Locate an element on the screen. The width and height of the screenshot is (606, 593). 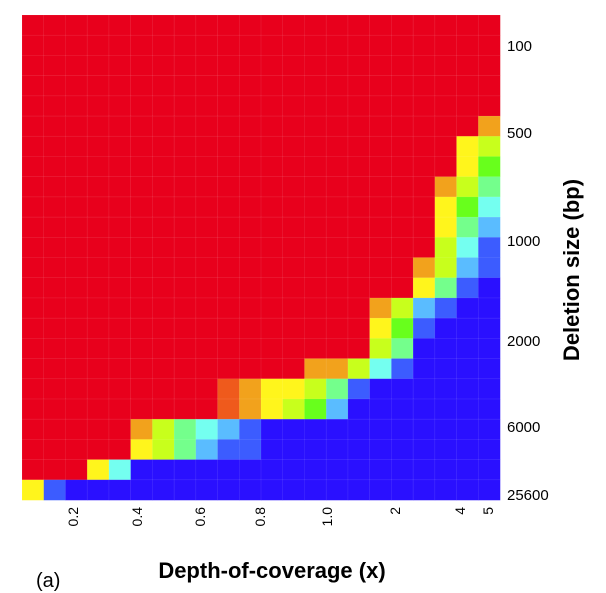
x-tick-label: 5 is located at coordinates (488, 511).